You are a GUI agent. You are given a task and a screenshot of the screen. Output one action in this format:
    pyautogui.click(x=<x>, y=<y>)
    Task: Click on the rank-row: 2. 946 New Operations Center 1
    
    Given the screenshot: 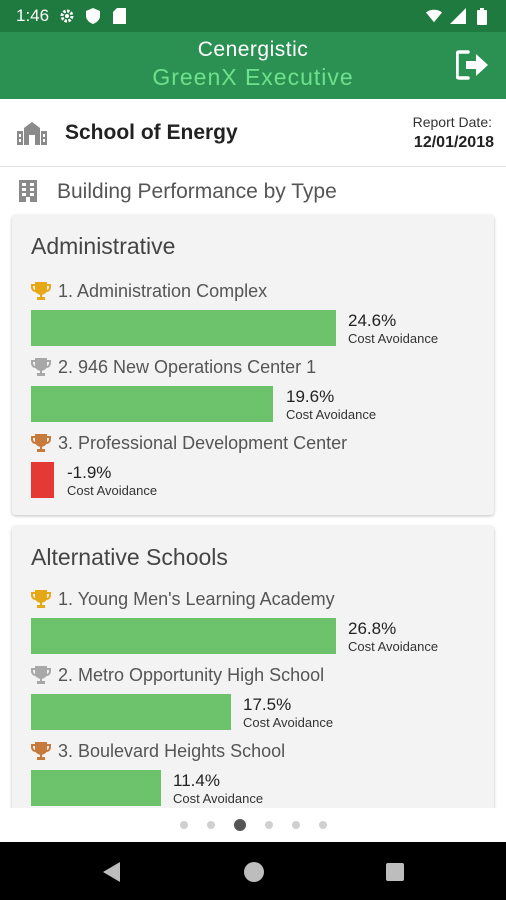 What is the action you would take?
    pyautogui.click(x=173, y=367)
    